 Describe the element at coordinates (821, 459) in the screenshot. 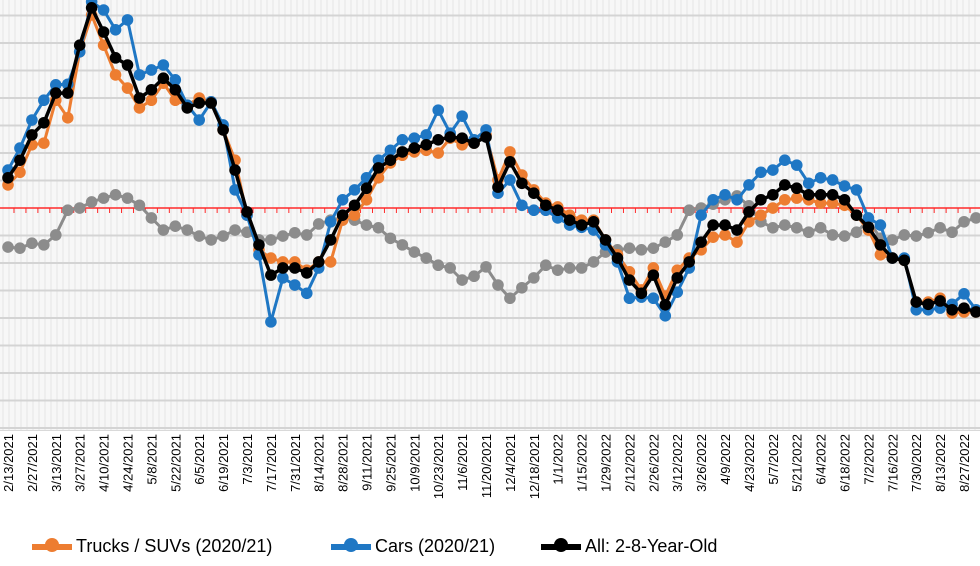

I see `x-tick-label: 6/4/2022` at that location.